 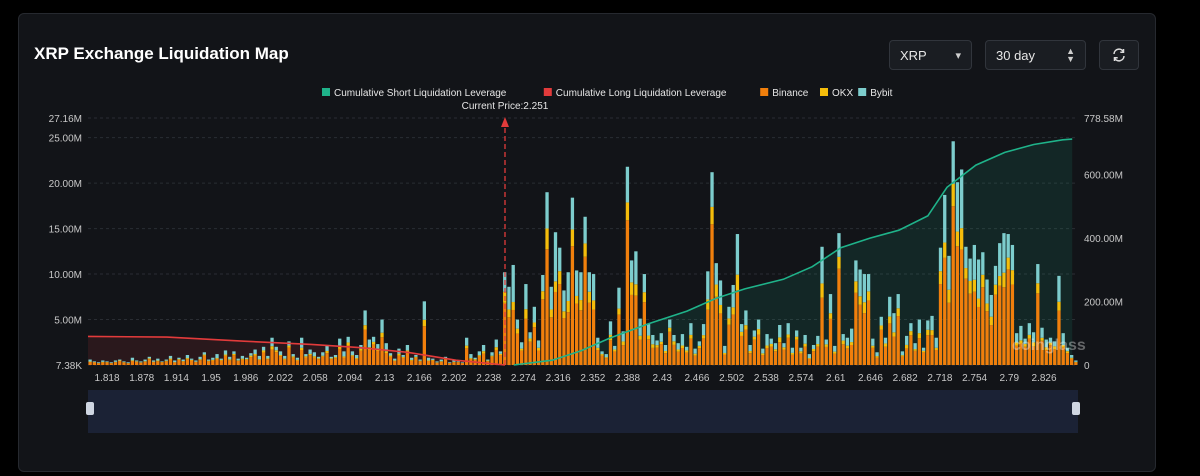 I want to click on y-right-tick-label: 400.00M, so click(x=1103, y=239).